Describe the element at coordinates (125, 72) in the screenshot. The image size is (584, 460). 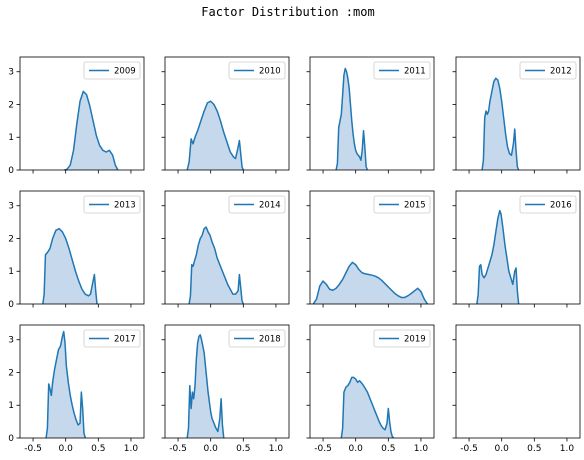
I see `legend-label: 2009` at that location.